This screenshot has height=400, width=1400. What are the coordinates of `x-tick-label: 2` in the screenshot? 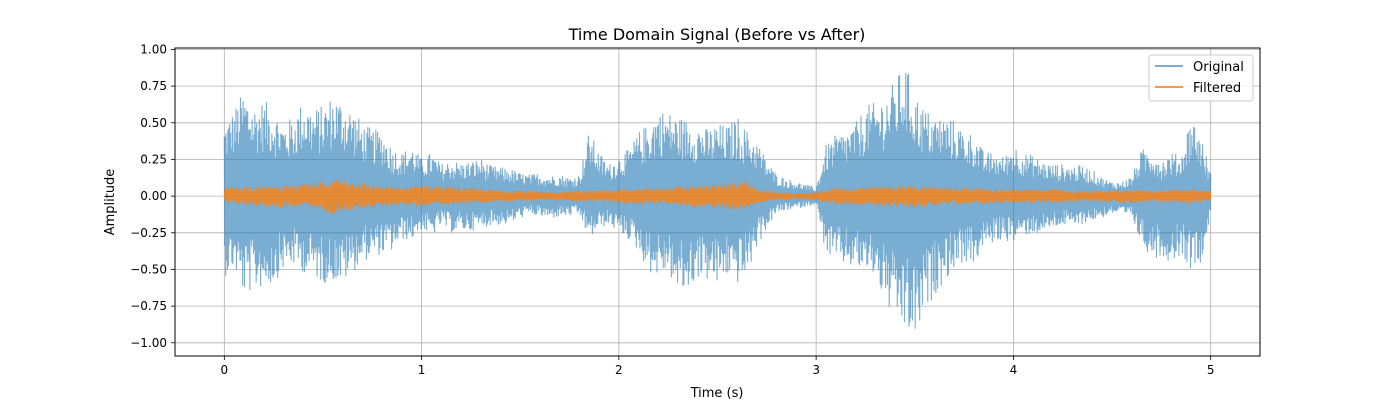 It's located at (619, 370).